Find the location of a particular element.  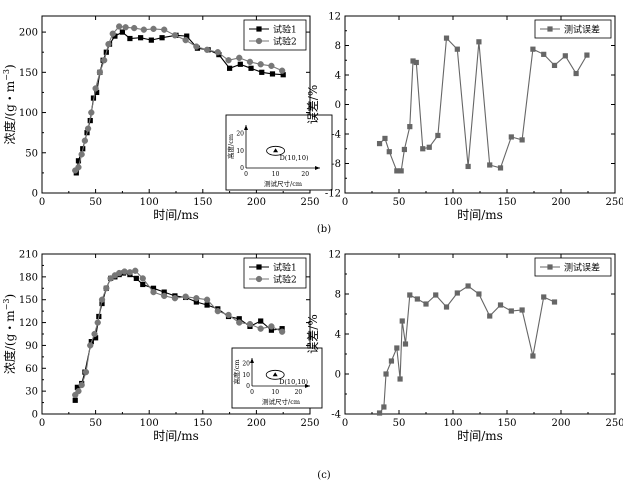

inset-ellipse is located at coordinates (275, 374).